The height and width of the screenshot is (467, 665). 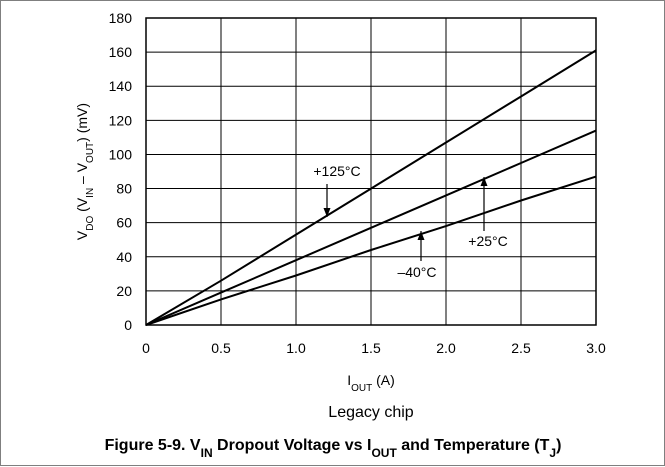 I want to click on series-annotations: +125°C +25°C –40°C, so click(x=410, y=221).